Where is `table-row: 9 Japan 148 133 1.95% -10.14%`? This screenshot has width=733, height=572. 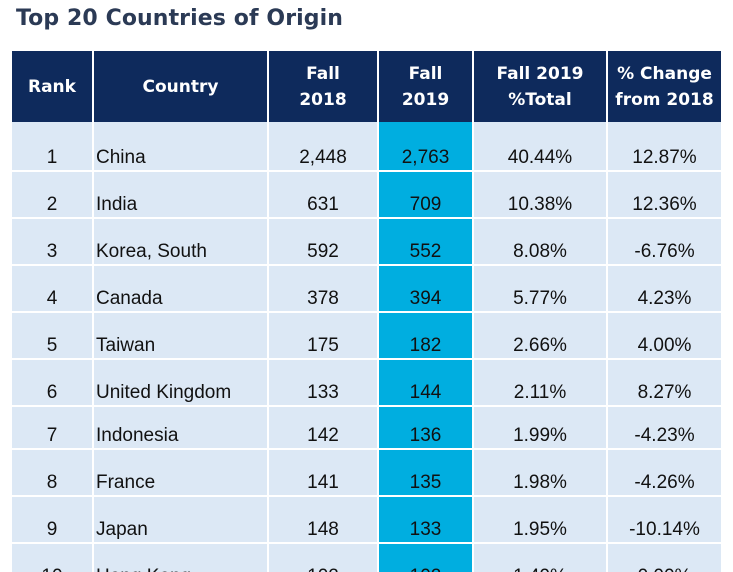 table-row: 9 Japan 148 133 1.95% -10.14% is located at coordinates (366, 520).